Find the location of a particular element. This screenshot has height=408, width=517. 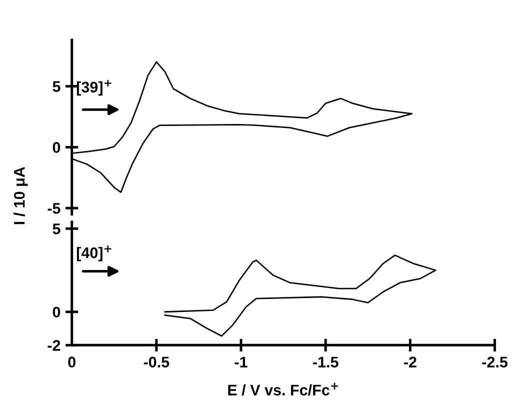

annotation: [40]$^{+}$ is located at coordinates (94, 253).